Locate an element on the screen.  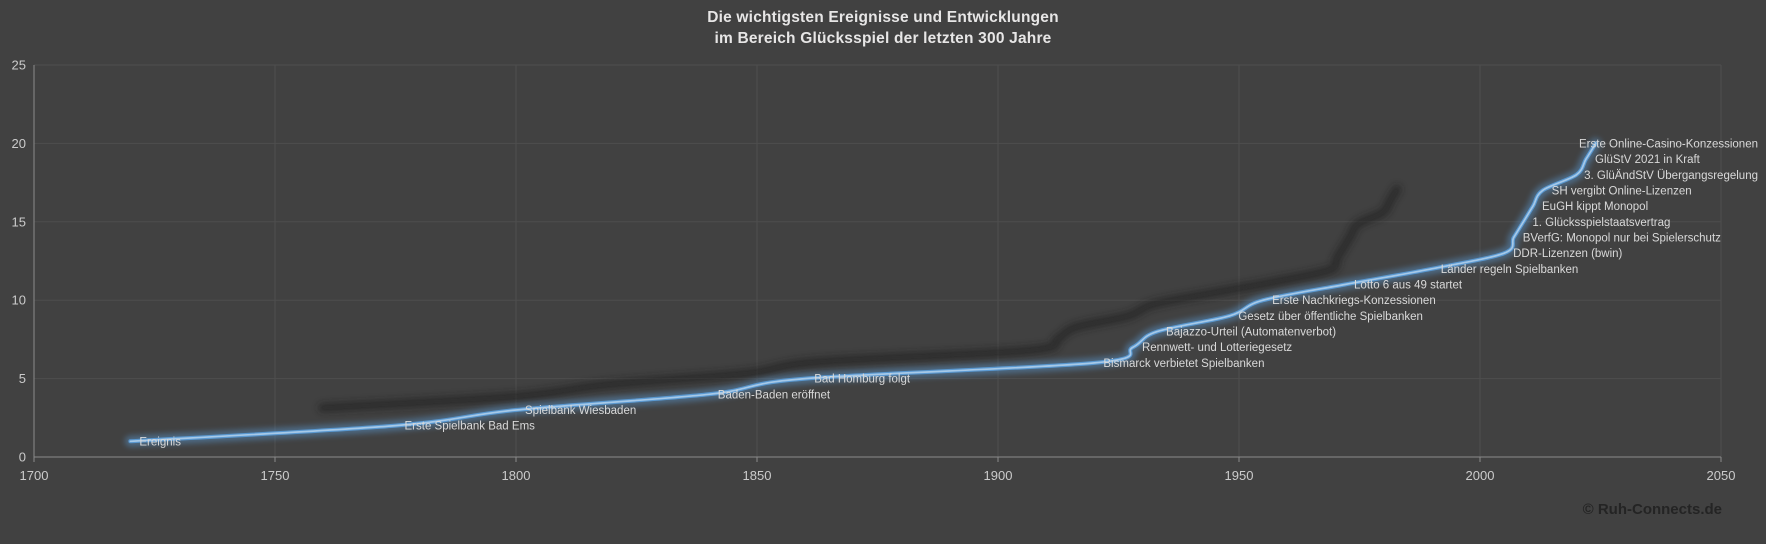
x-tick-label: 1900 is located at coordinates (998, 475).